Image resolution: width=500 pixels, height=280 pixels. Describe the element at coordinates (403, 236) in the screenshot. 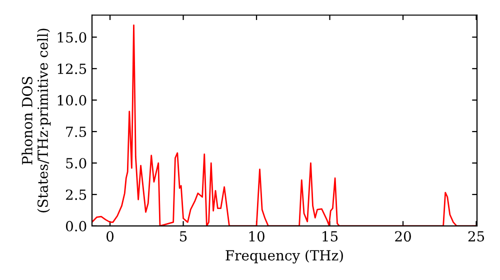

I see `x-tick-label: 20` at that location.